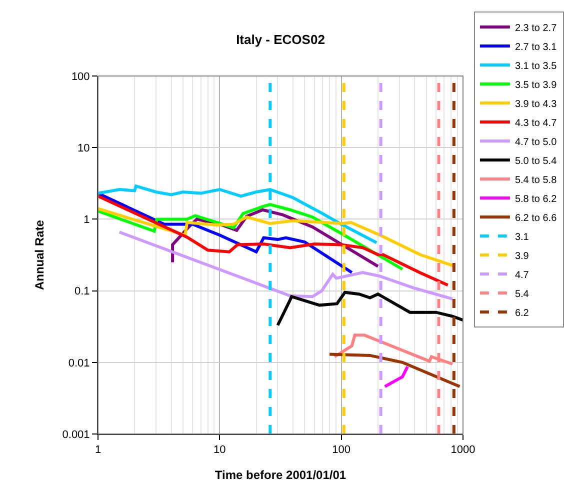 Image resolution: width=584 pixels, height=499 pixels. Describe the element at coordinates (280, 40) in the screenshot. I see `chart-title: Italy - ECOS02` at that location.